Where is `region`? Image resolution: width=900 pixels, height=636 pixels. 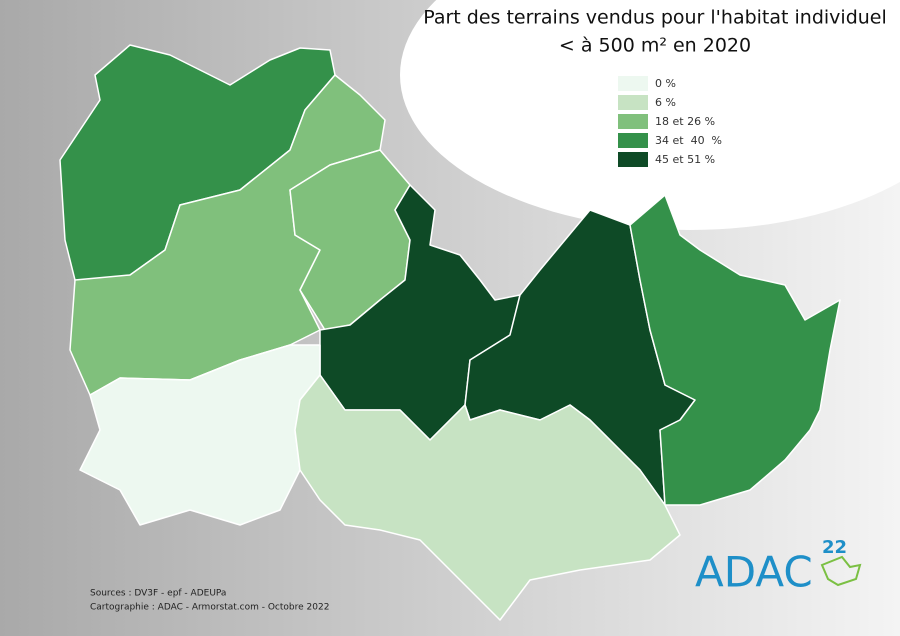 region is located at coordinates (735, 350).